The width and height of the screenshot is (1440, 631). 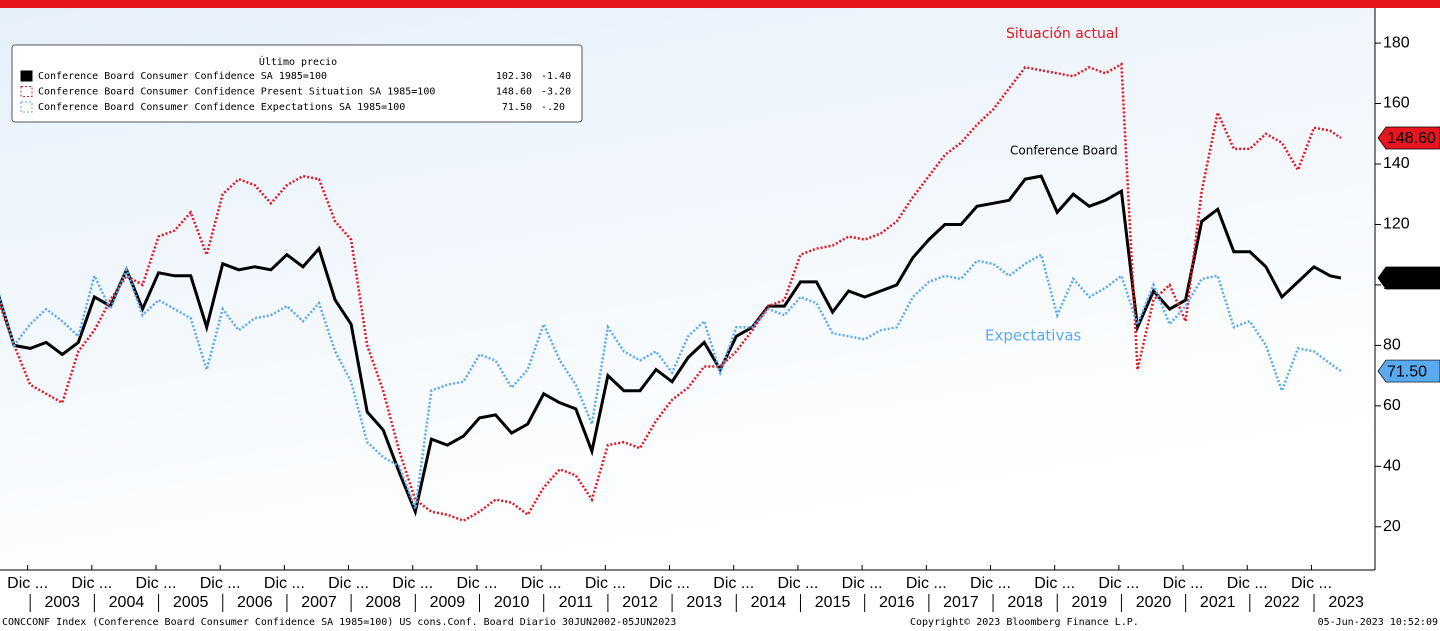 I want to click on annotation: Situación actual, so click(x=1062, y=34).